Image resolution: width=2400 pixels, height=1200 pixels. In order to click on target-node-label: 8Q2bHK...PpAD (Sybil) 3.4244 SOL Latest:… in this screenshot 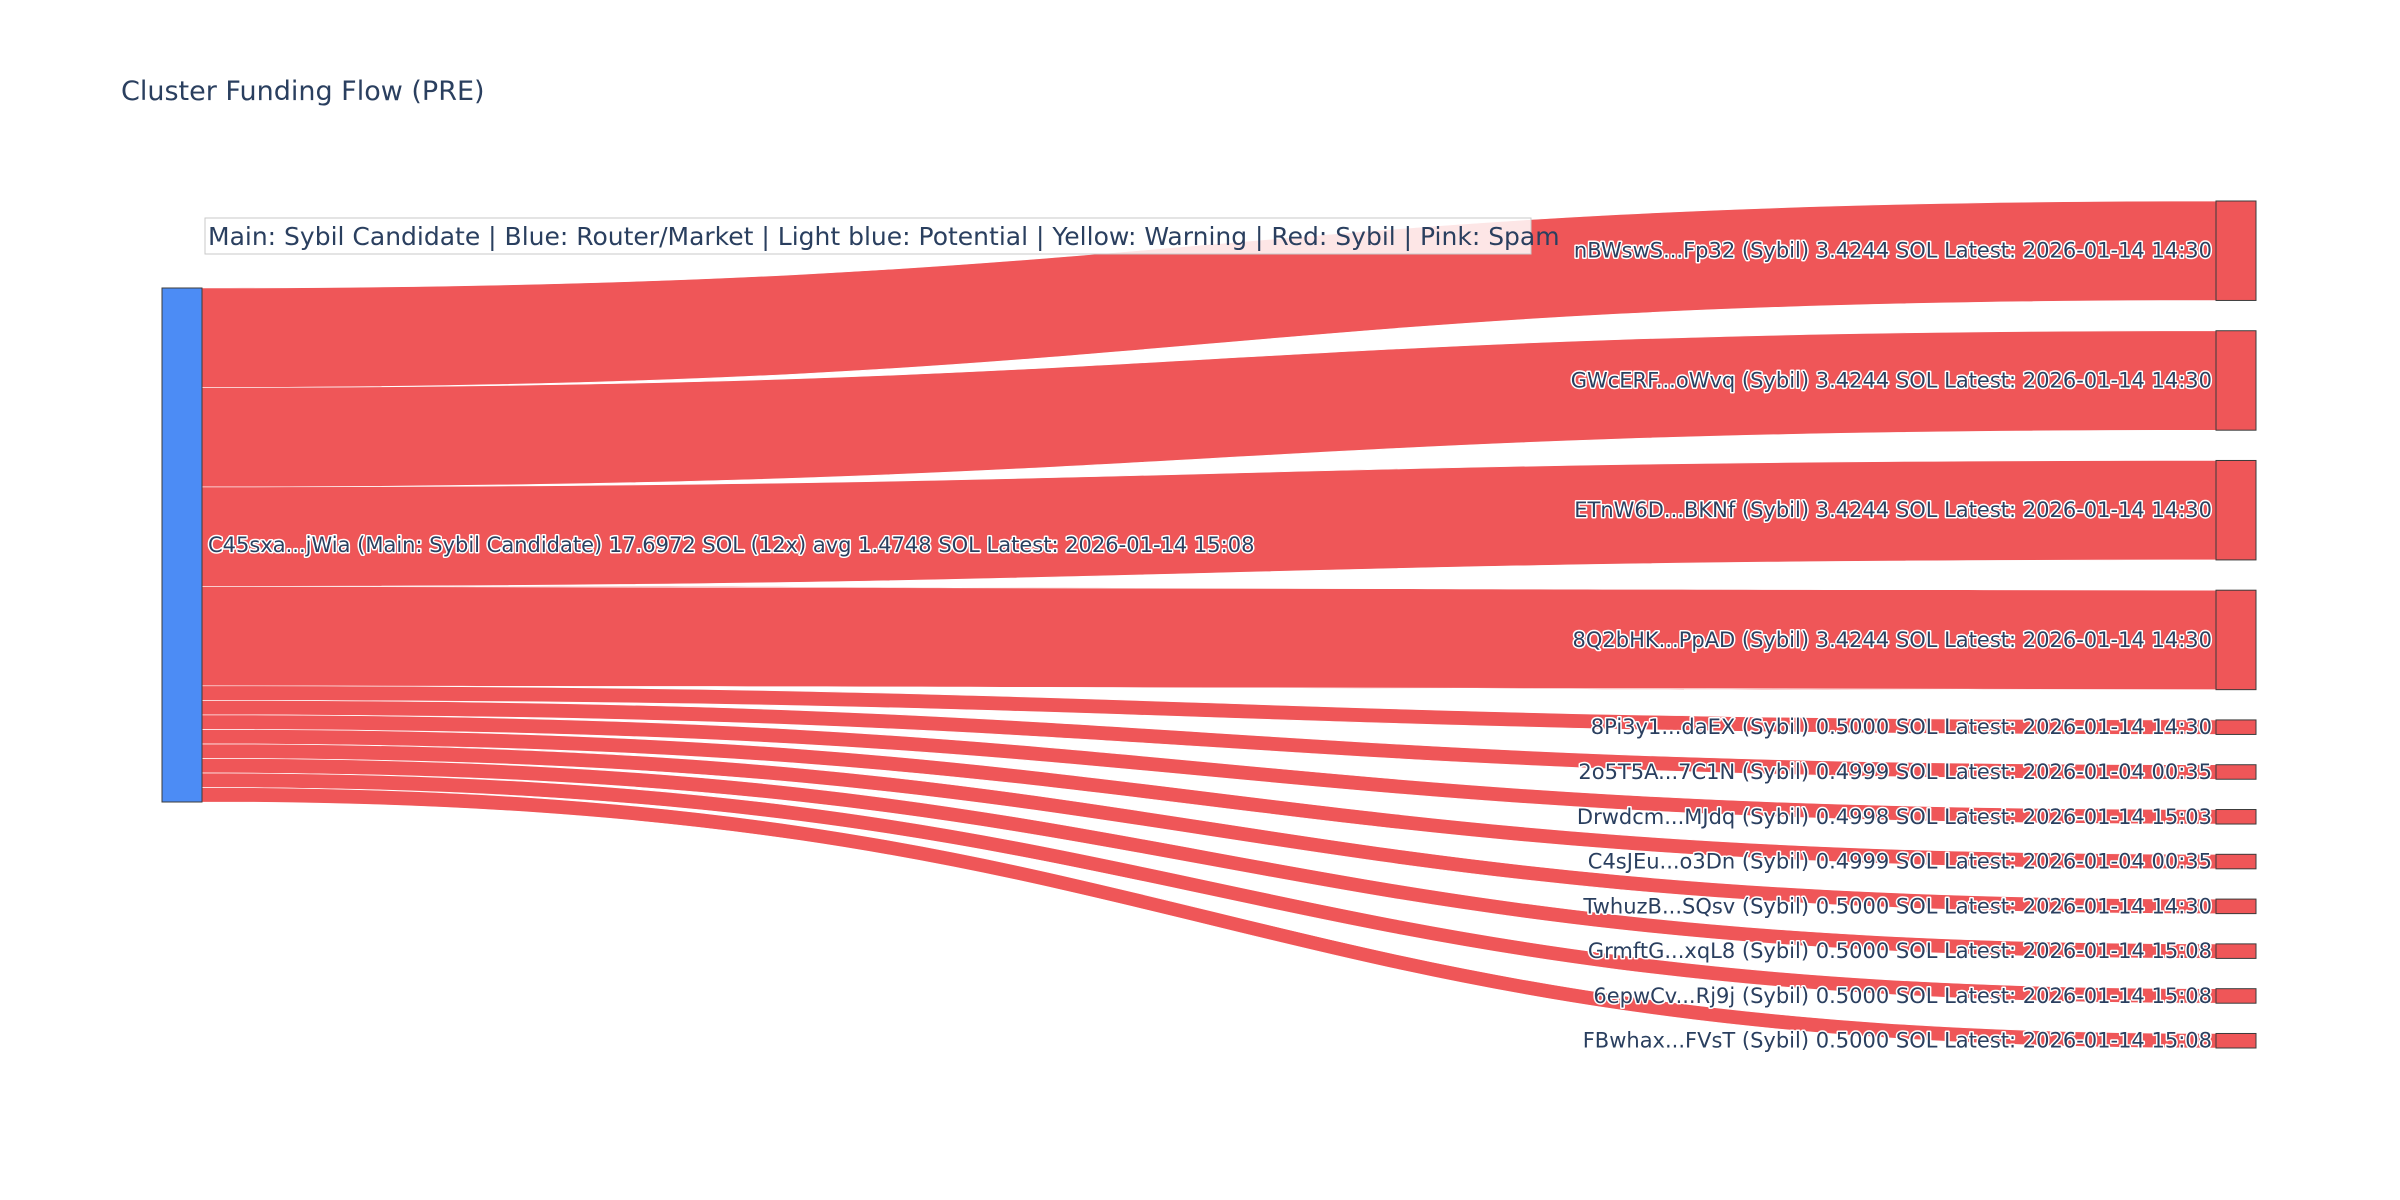, I will do `click(1892, 640)`.